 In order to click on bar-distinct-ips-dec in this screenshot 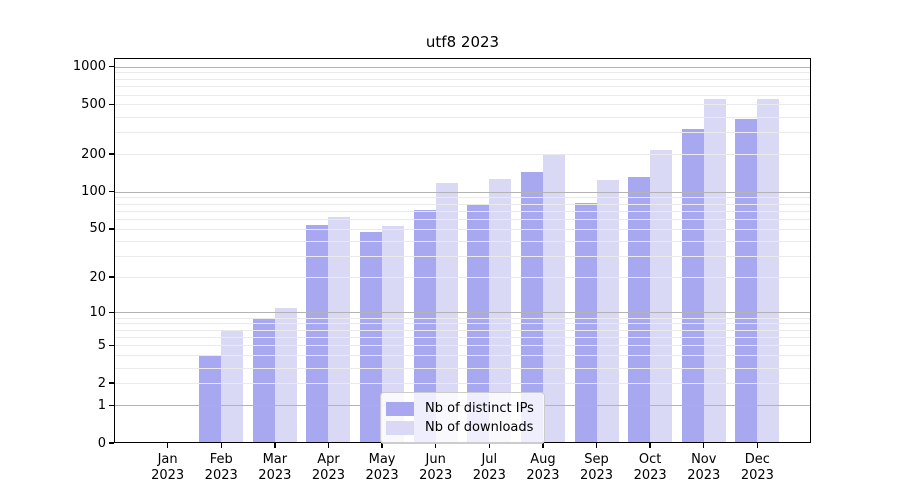, I will do `click(746, 281)`.